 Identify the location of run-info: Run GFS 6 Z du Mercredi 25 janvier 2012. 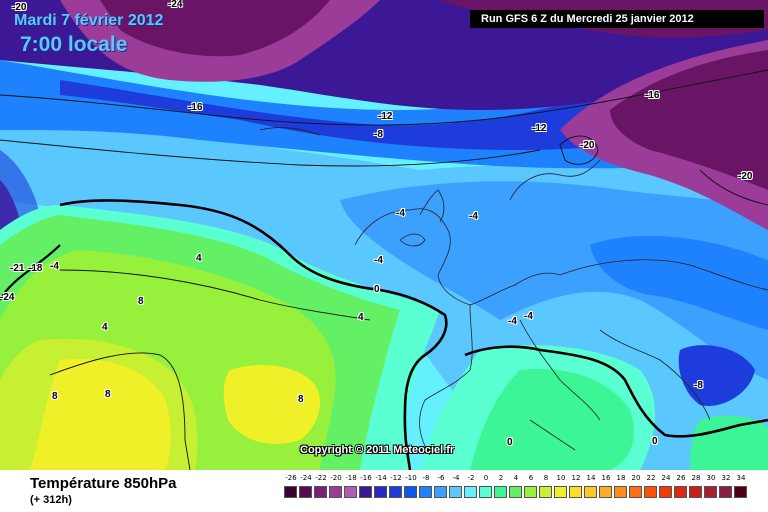
(617, 19).